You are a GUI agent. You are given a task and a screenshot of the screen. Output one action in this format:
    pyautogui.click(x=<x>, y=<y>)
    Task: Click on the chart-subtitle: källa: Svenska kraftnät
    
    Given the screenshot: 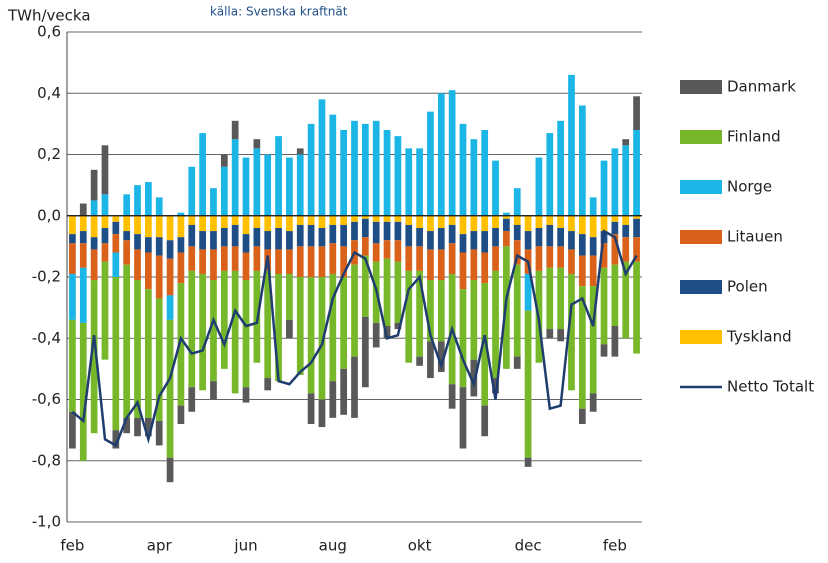 What is the action you would take?
    pyautogui.click(x=279, y=12)
    